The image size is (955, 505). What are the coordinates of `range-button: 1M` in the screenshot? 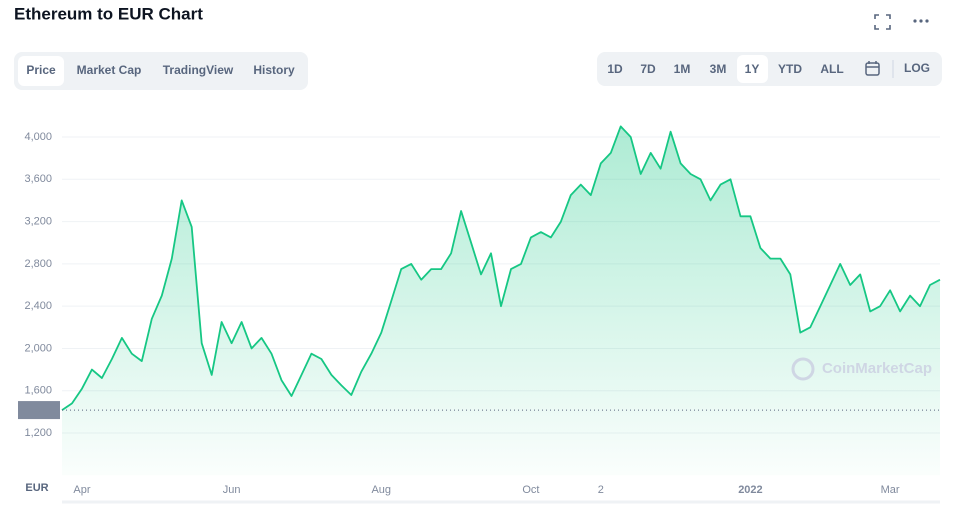 It's located at (682, 69).